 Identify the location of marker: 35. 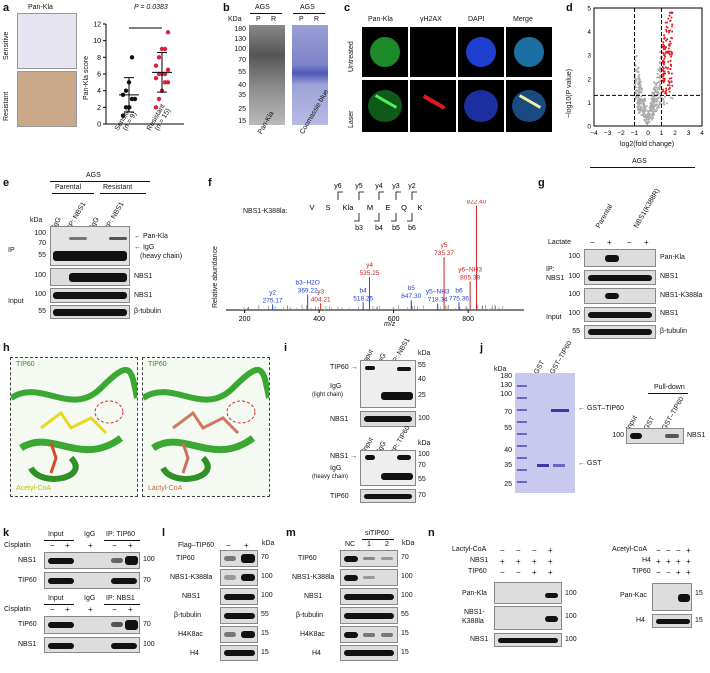
(508, 465).